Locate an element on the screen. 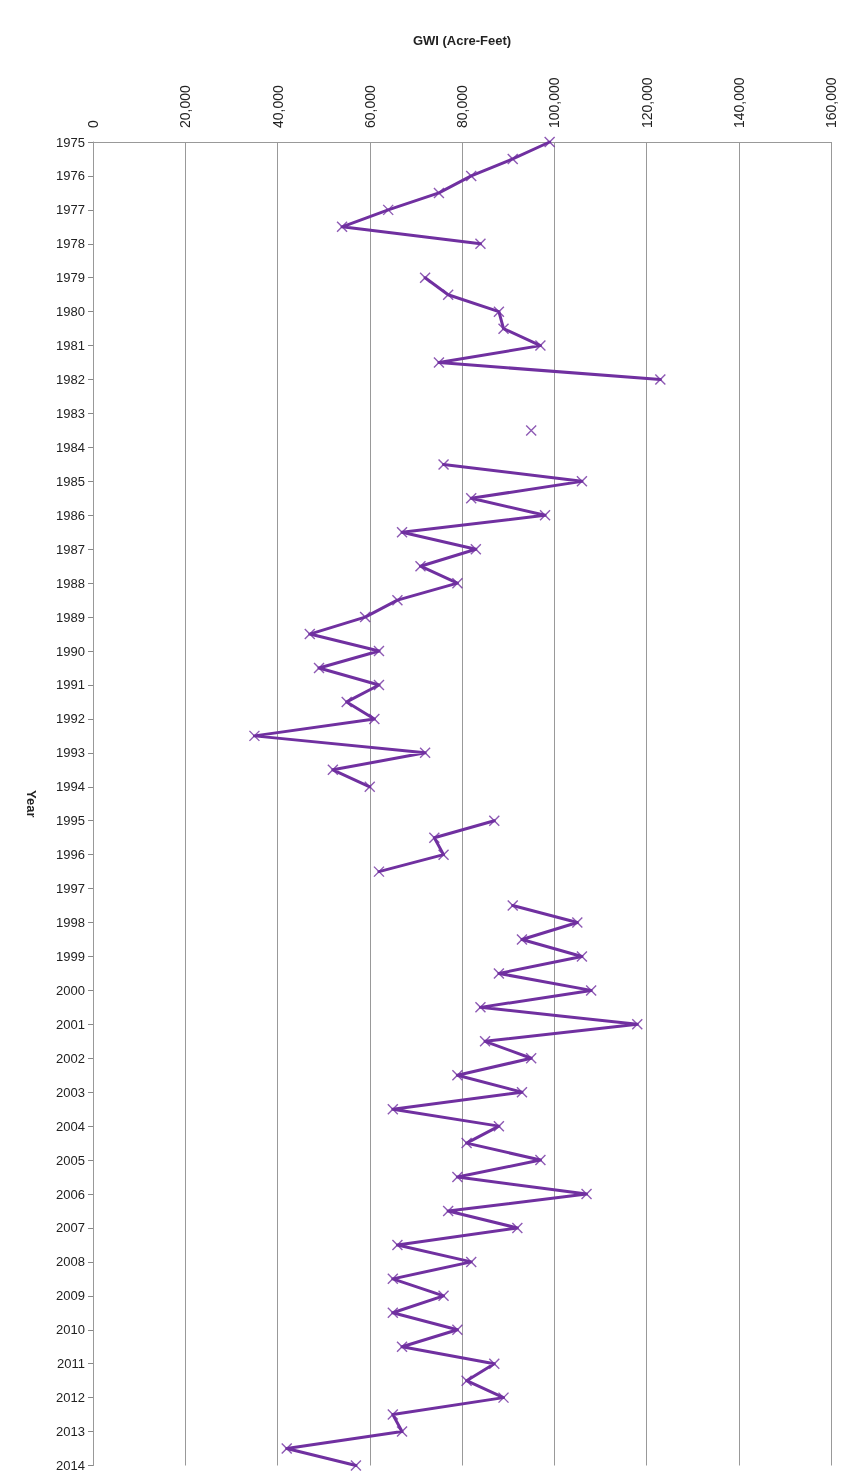 The image size is (849, 1480). y-tick-label: 1976 is located at coordinates (70, 176).